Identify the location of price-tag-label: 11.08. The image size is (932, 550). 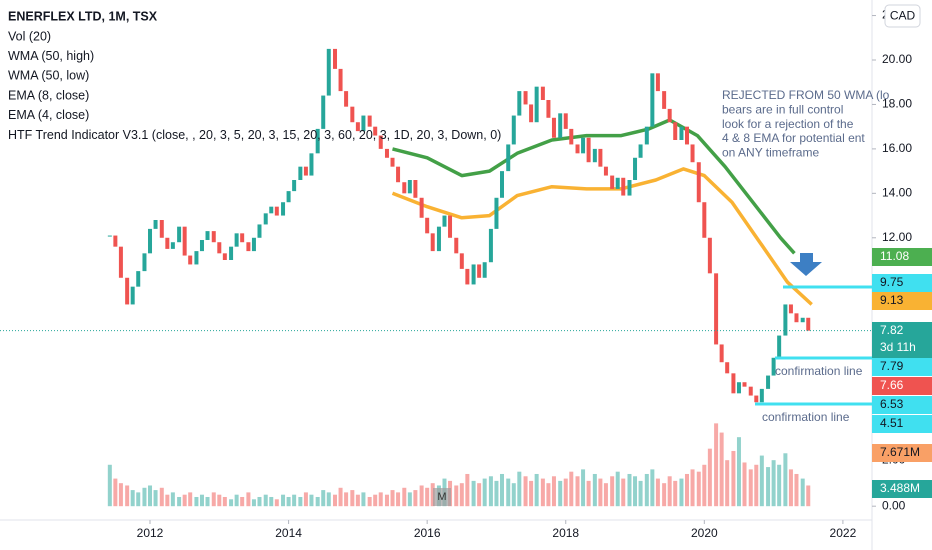
(894, 256).